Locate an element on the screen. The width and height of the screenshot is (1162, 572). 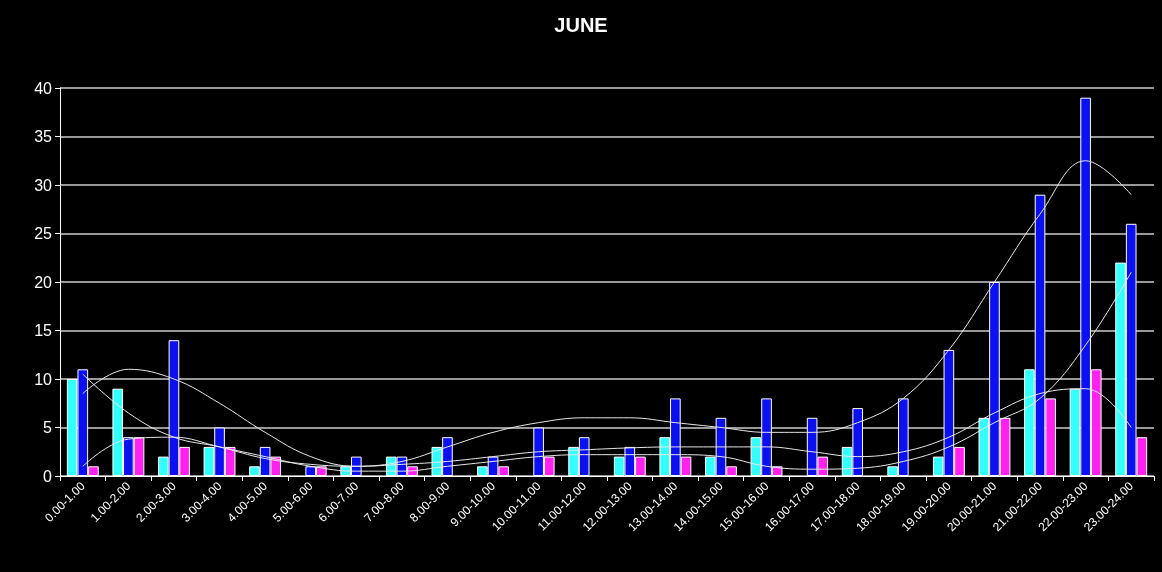
y-tick-label: 40 is located at coordinates (43, 88).